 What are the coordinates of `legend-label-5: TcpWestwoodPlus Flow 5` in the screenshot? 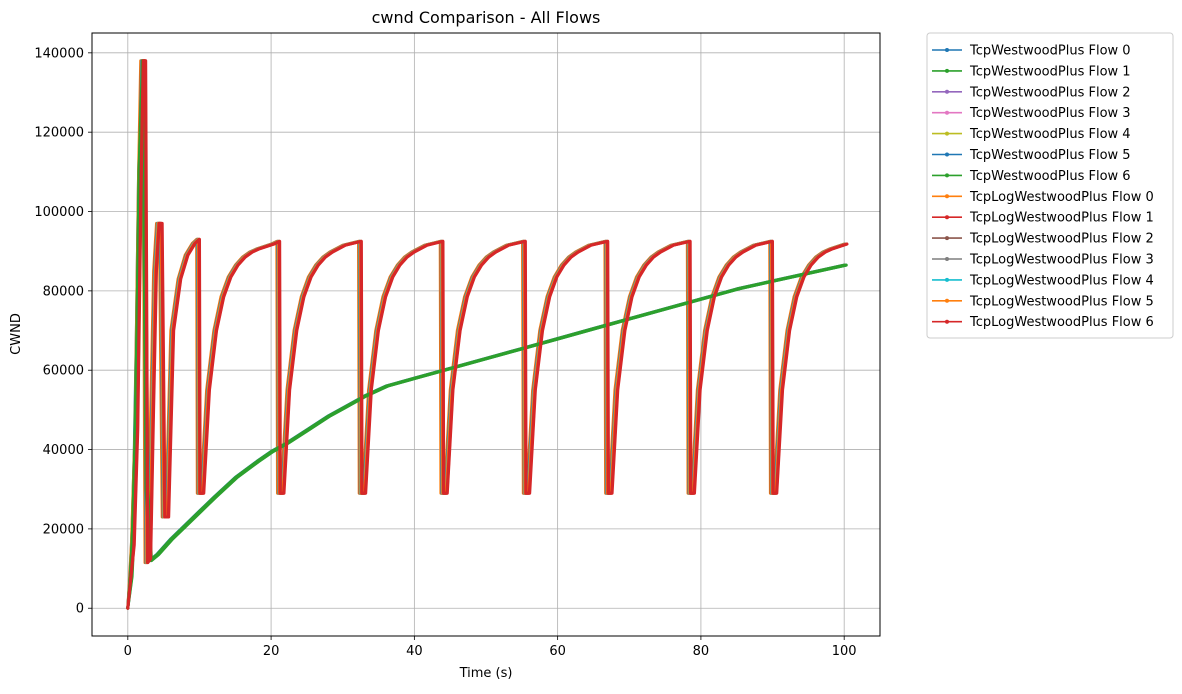 It's located at (1050, 155).